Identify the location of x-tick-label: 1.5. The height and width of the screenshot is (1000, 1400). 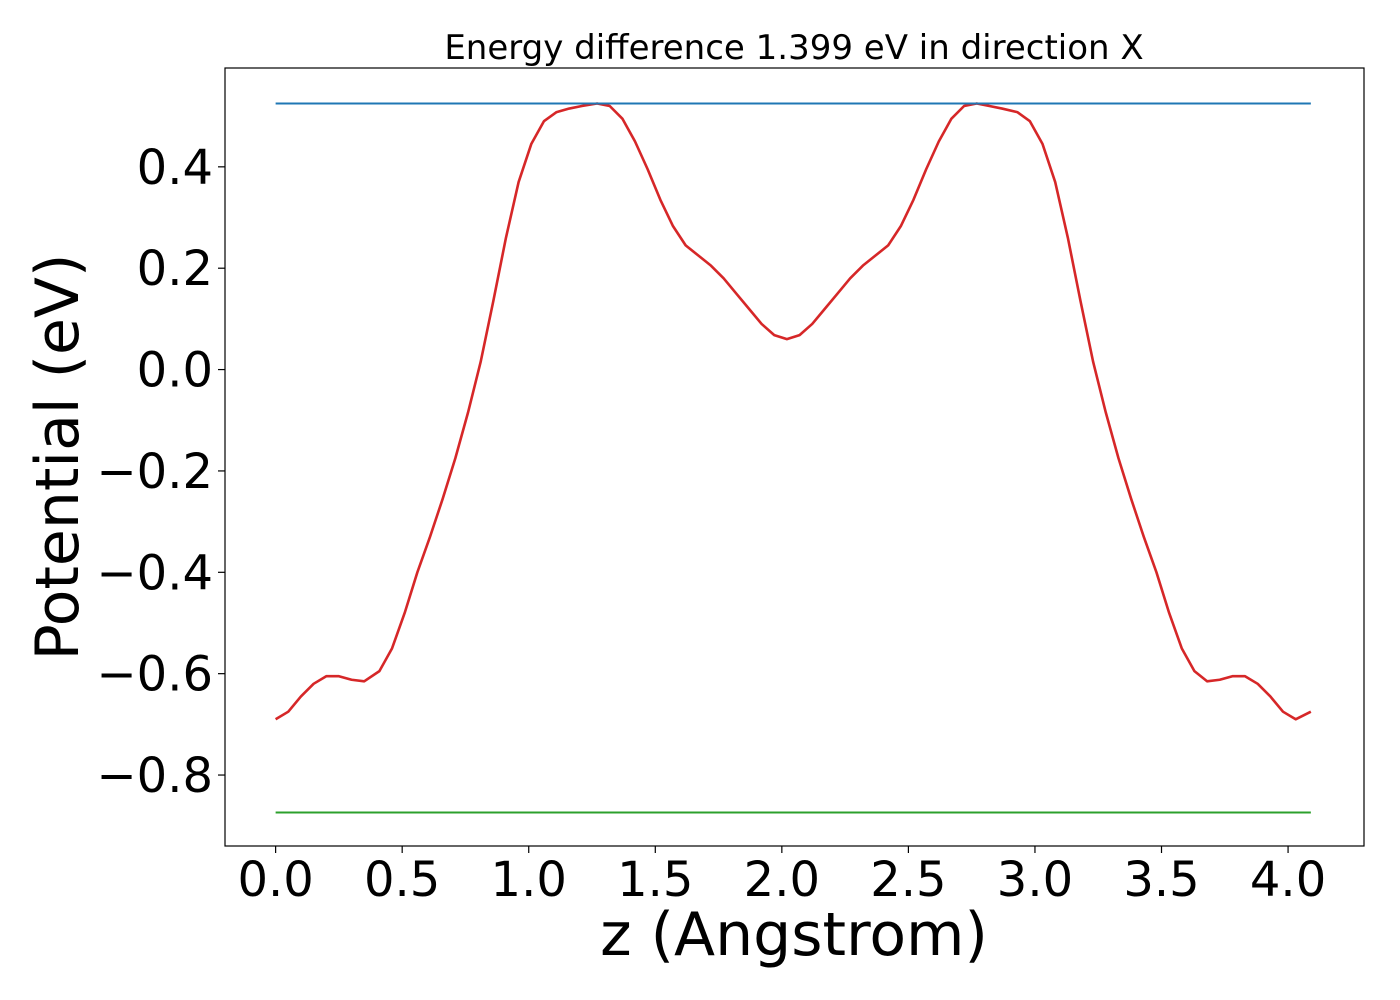
(655, 880).